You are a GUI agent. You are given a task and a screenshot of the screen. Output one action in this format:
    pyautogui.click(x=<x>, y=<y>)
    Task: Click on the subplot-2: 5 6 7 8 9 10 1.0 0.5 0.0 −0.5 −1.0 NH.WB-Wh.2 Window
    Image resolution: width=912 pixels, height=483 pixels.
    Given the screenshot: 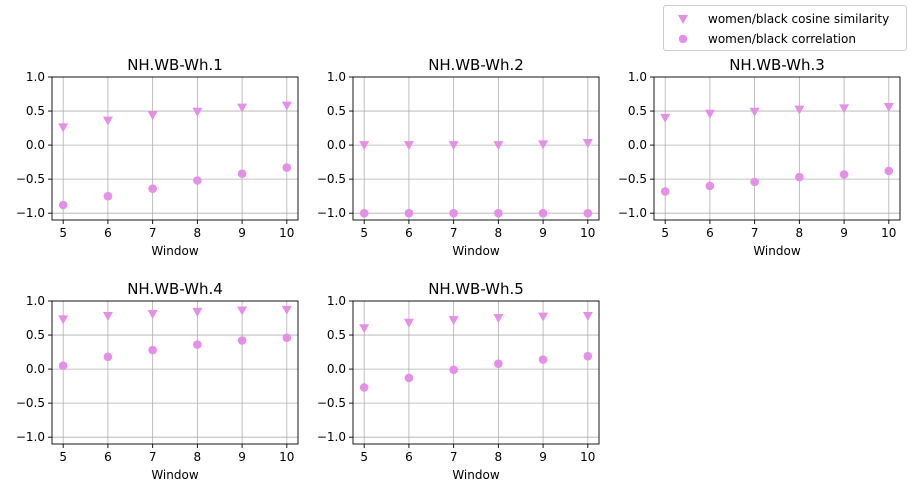 What is the action you would take?
    pyautogui.click(x=458, y=157)
    